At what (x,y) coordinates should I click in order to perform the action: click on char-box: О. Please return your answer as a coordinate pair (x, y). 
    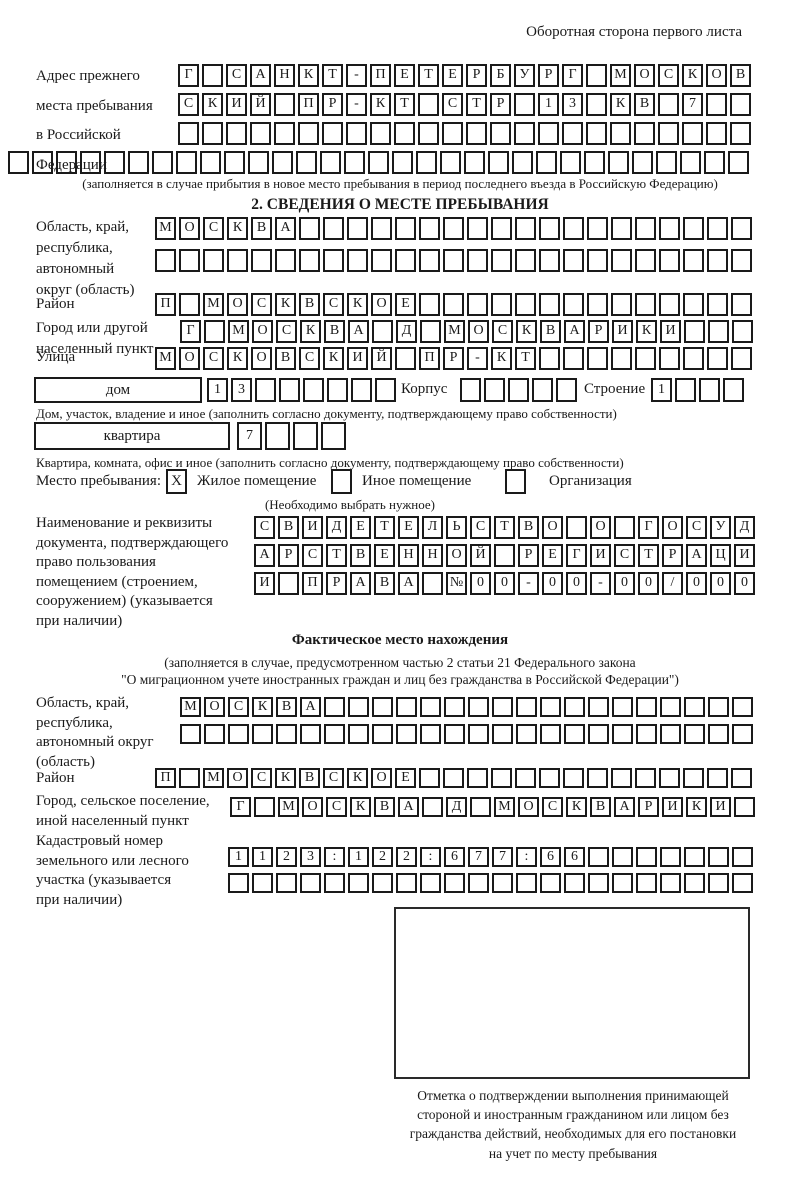
    Looking at the image, I should click on (528, 807).